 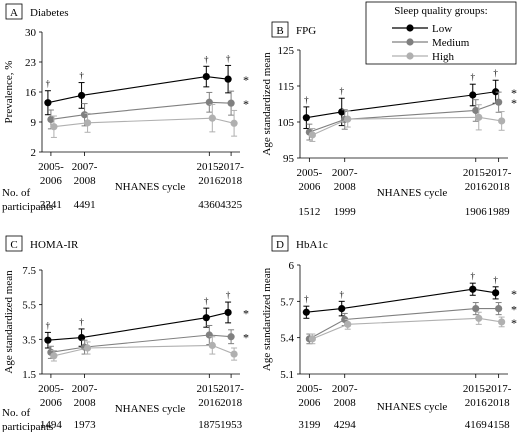 I want to click on y-axis-label: Prevalence, %, so click(x=9, y=92).